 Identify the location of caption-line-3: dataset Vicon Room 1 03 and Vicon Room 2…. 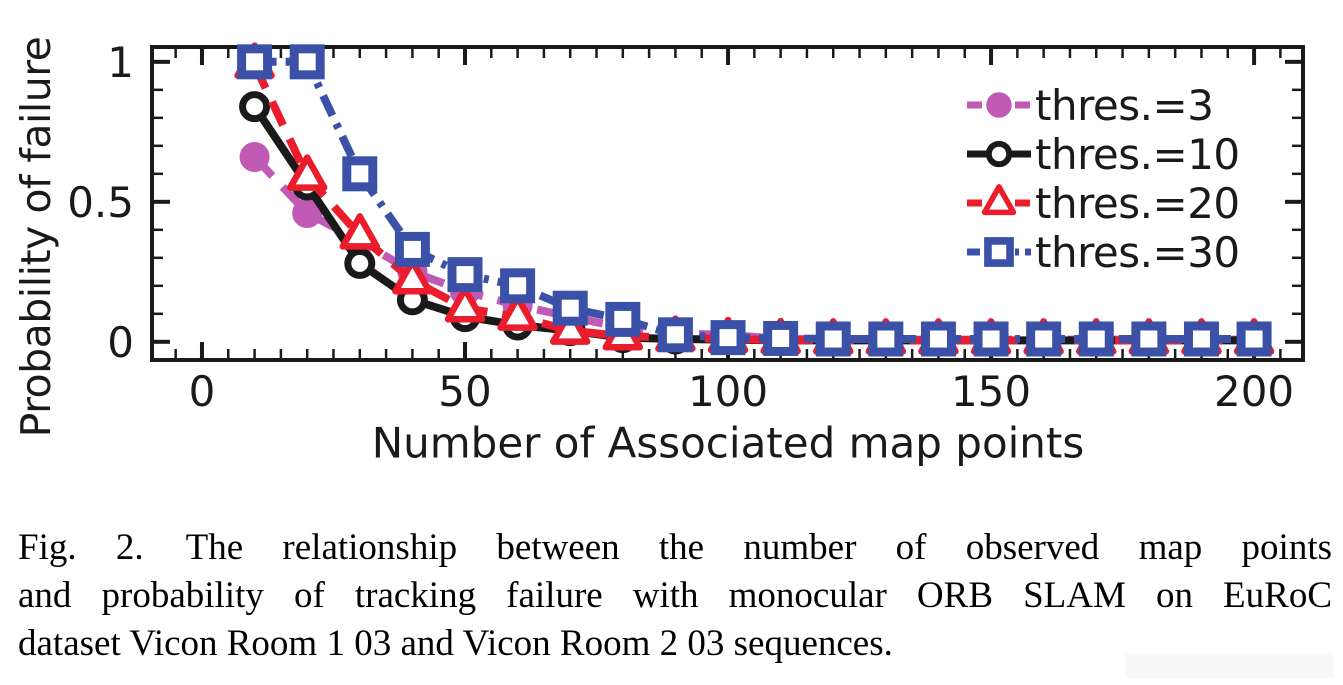
(455, 643).